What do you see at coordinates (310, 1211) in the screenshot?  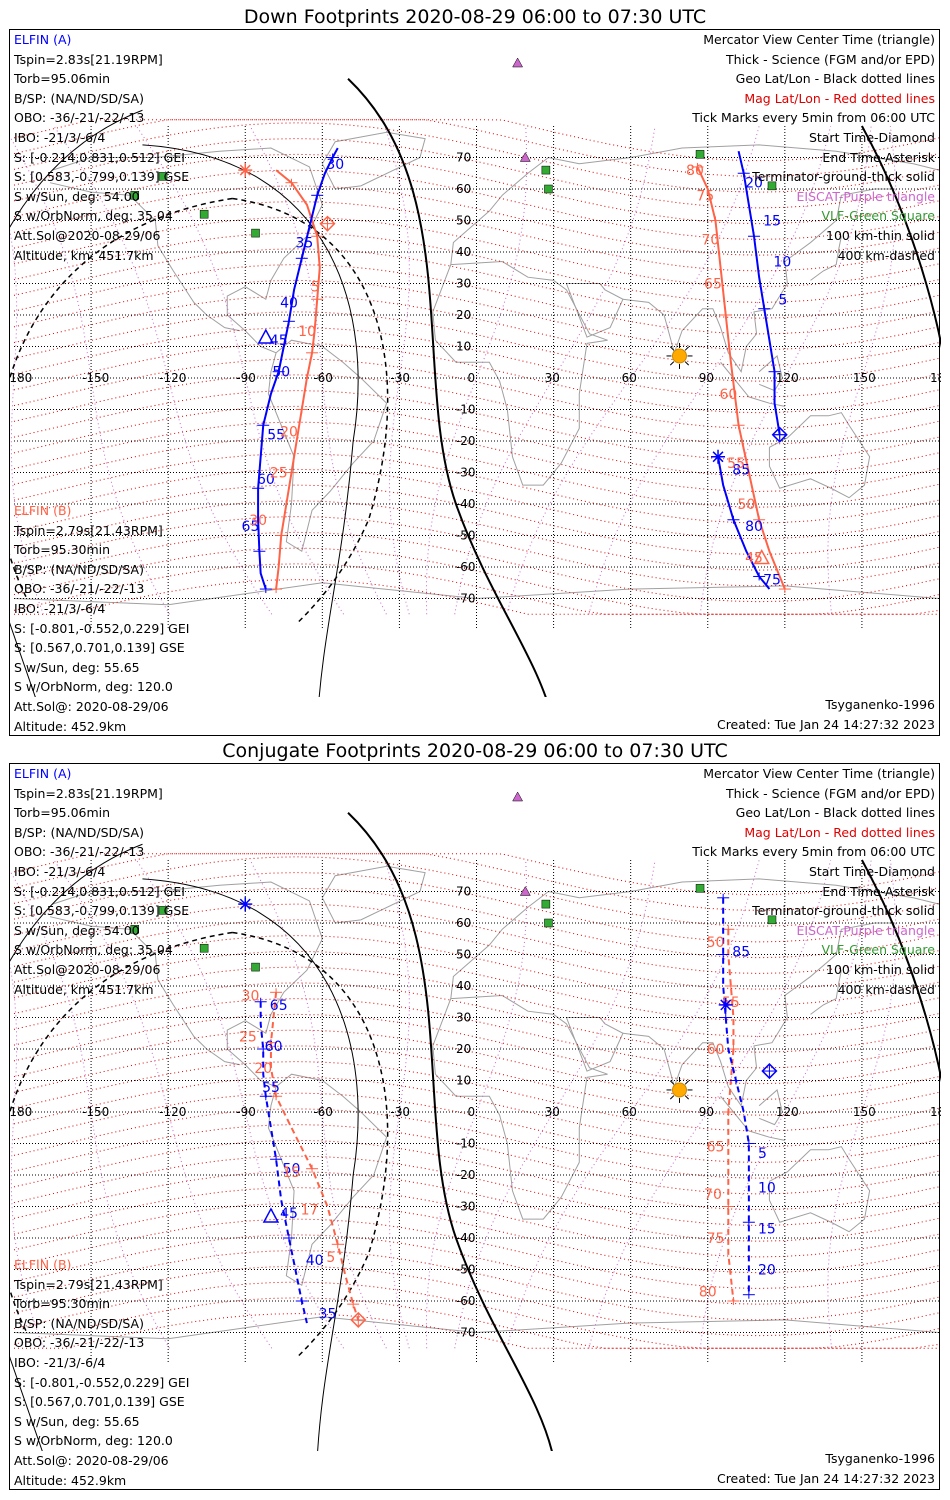 I see `elfin-b-time-label: 17` at bounding box center [310, 1211].